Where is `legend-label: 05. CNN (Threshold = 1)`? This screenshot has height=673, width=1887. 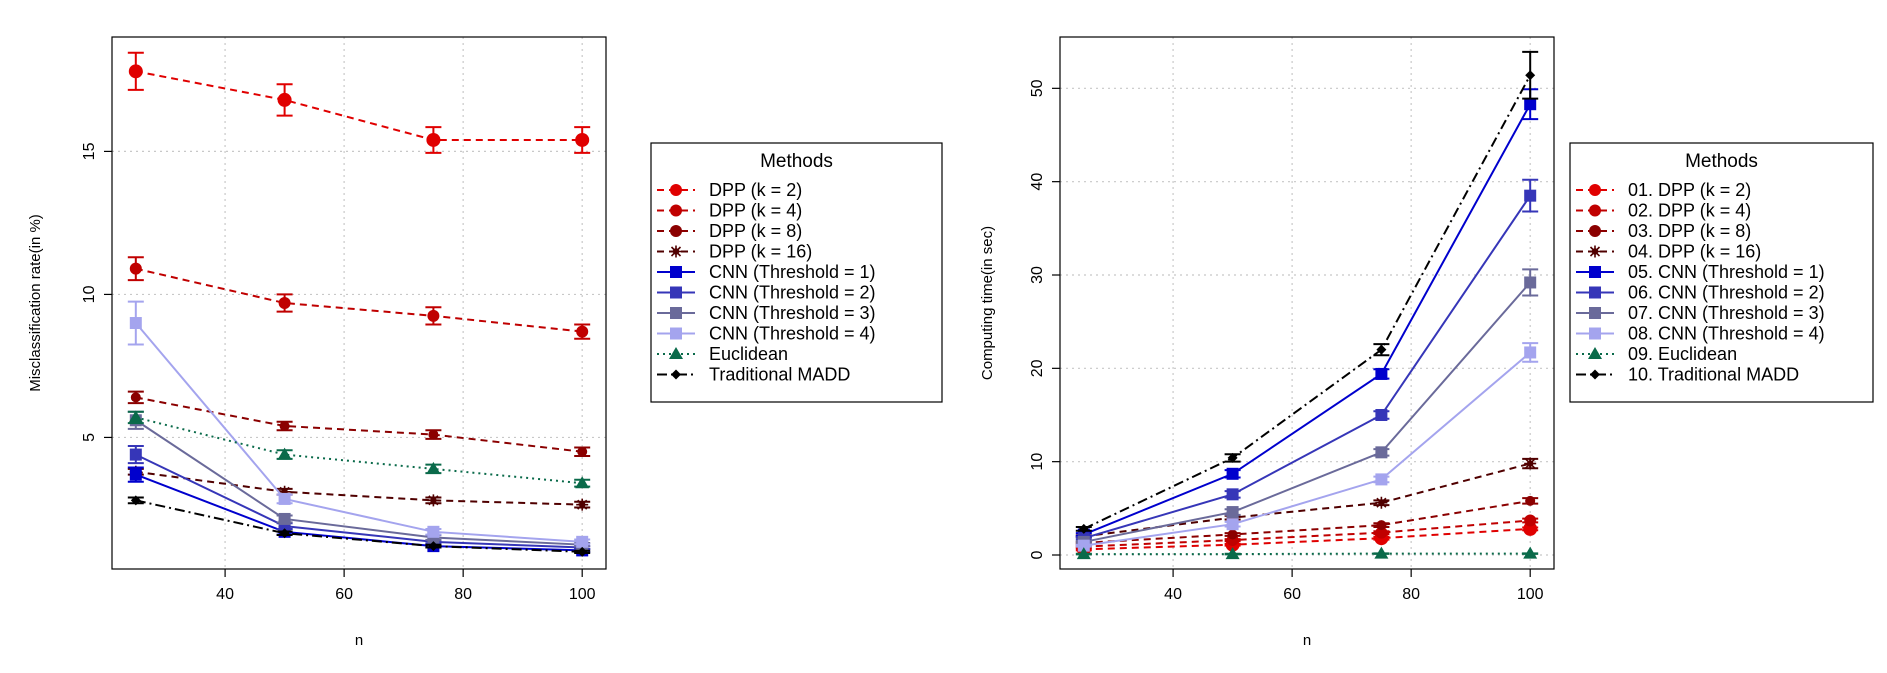
legend-label: 05. CNN (Threshold = 1) is located at coordinates (1726, 272).